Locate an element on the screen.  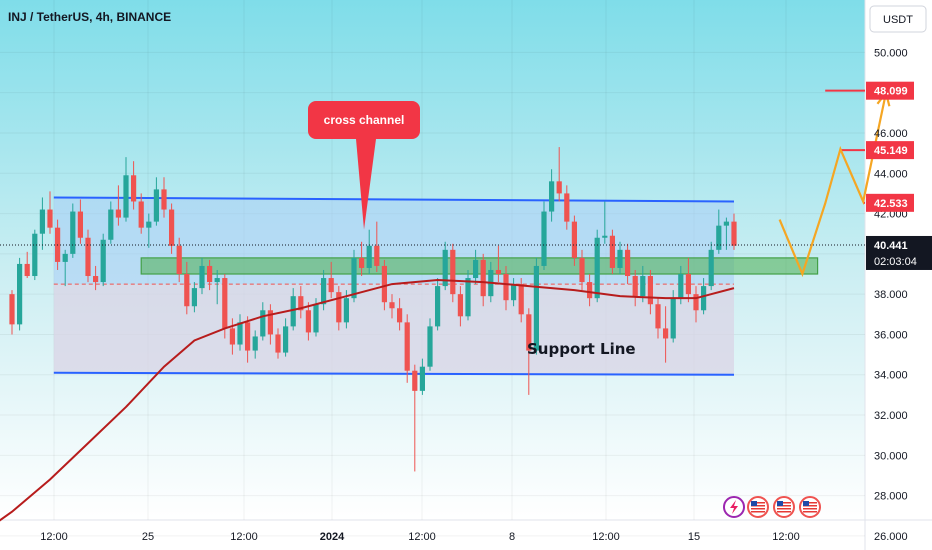
demand-zone is located at coordinates (479, 266).